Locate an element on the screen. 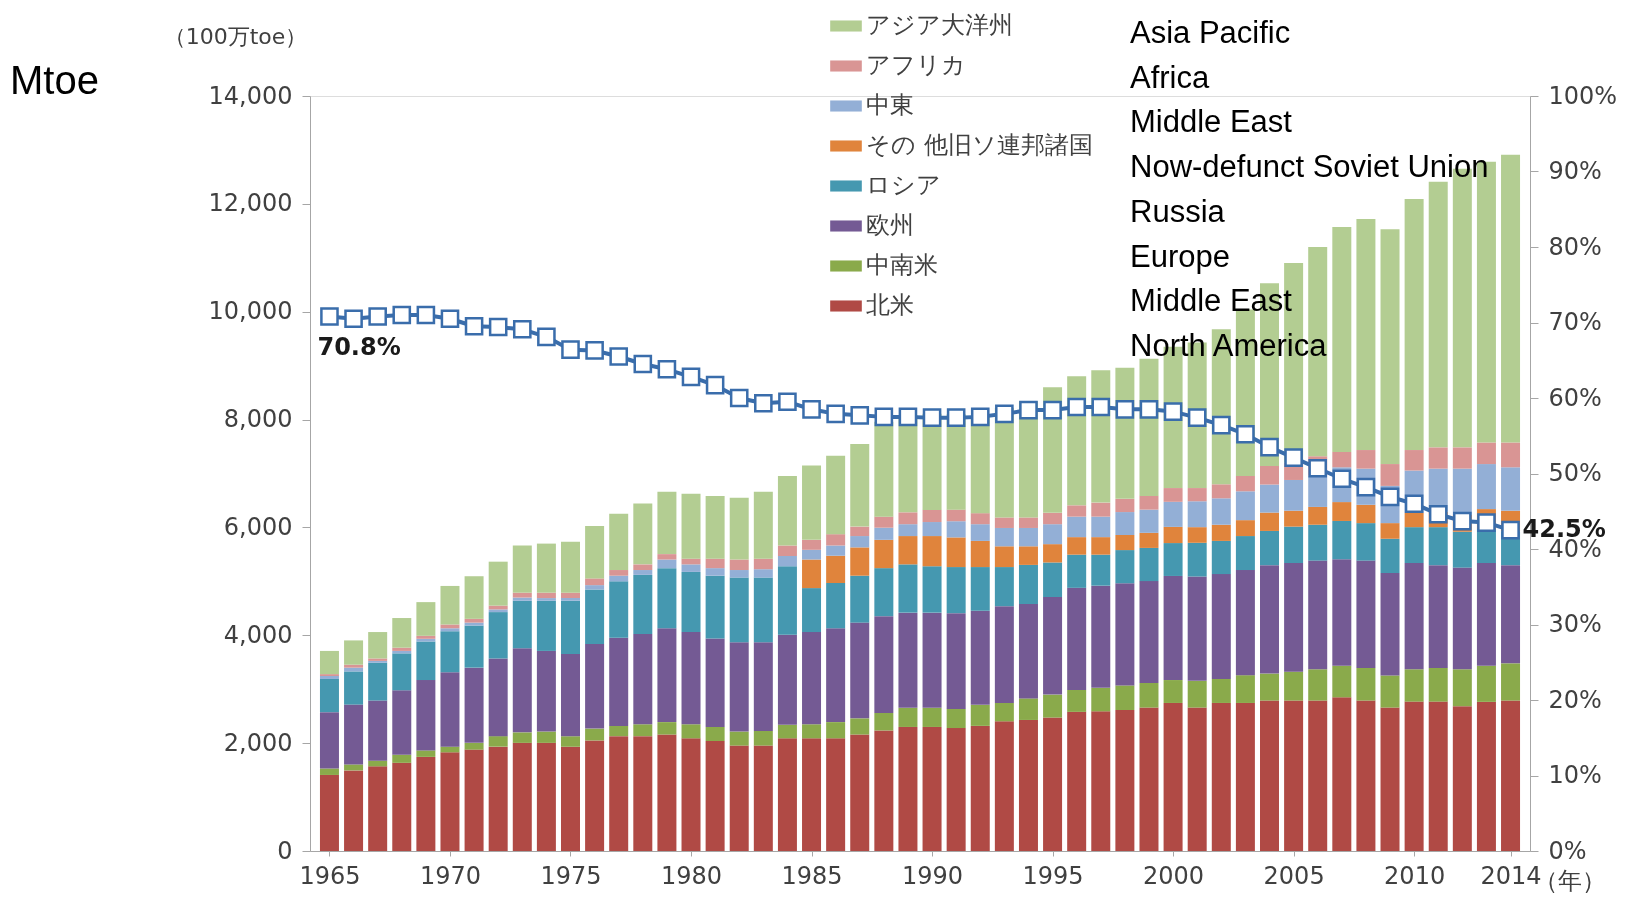 The height and width of the screenshot is (915, 1650). x-tick-label: 1980 is located at coordinates (691, 875).